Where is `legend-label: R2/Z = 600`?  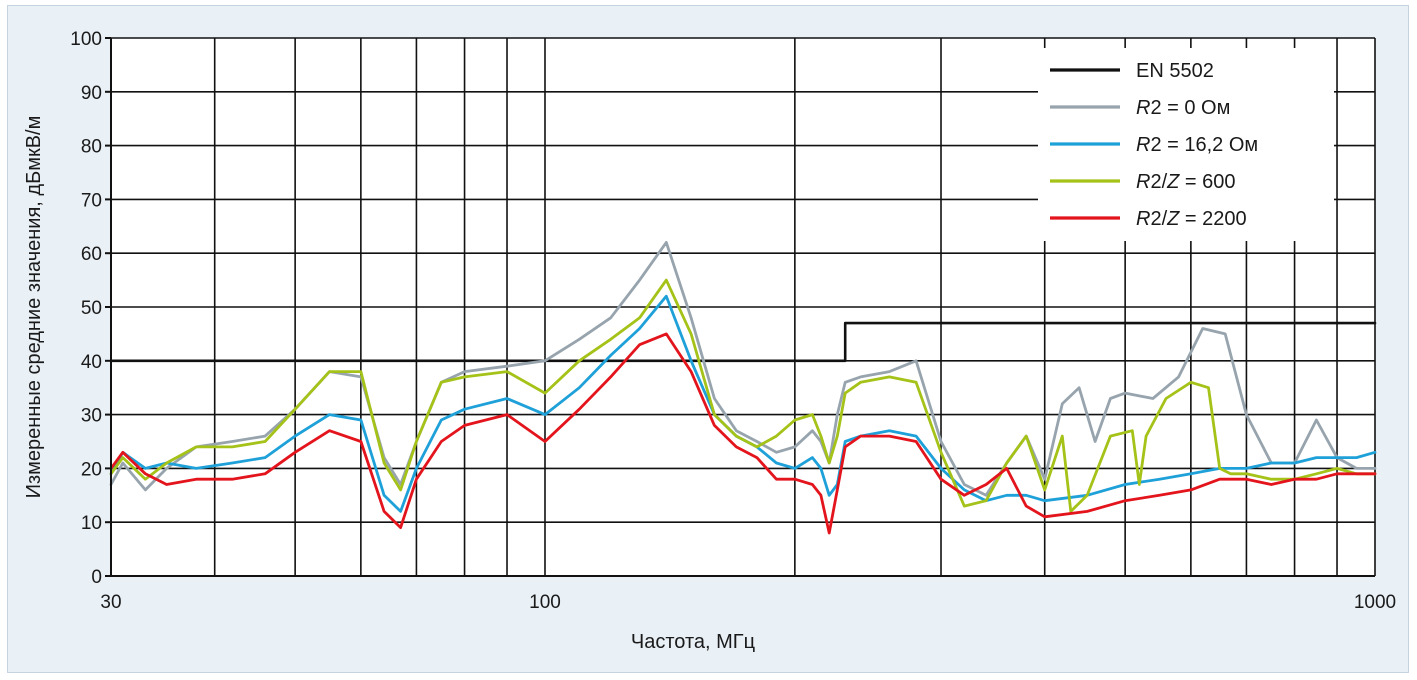 legend-label: R2/Z = 600 is located at coordinates (1186, 182).